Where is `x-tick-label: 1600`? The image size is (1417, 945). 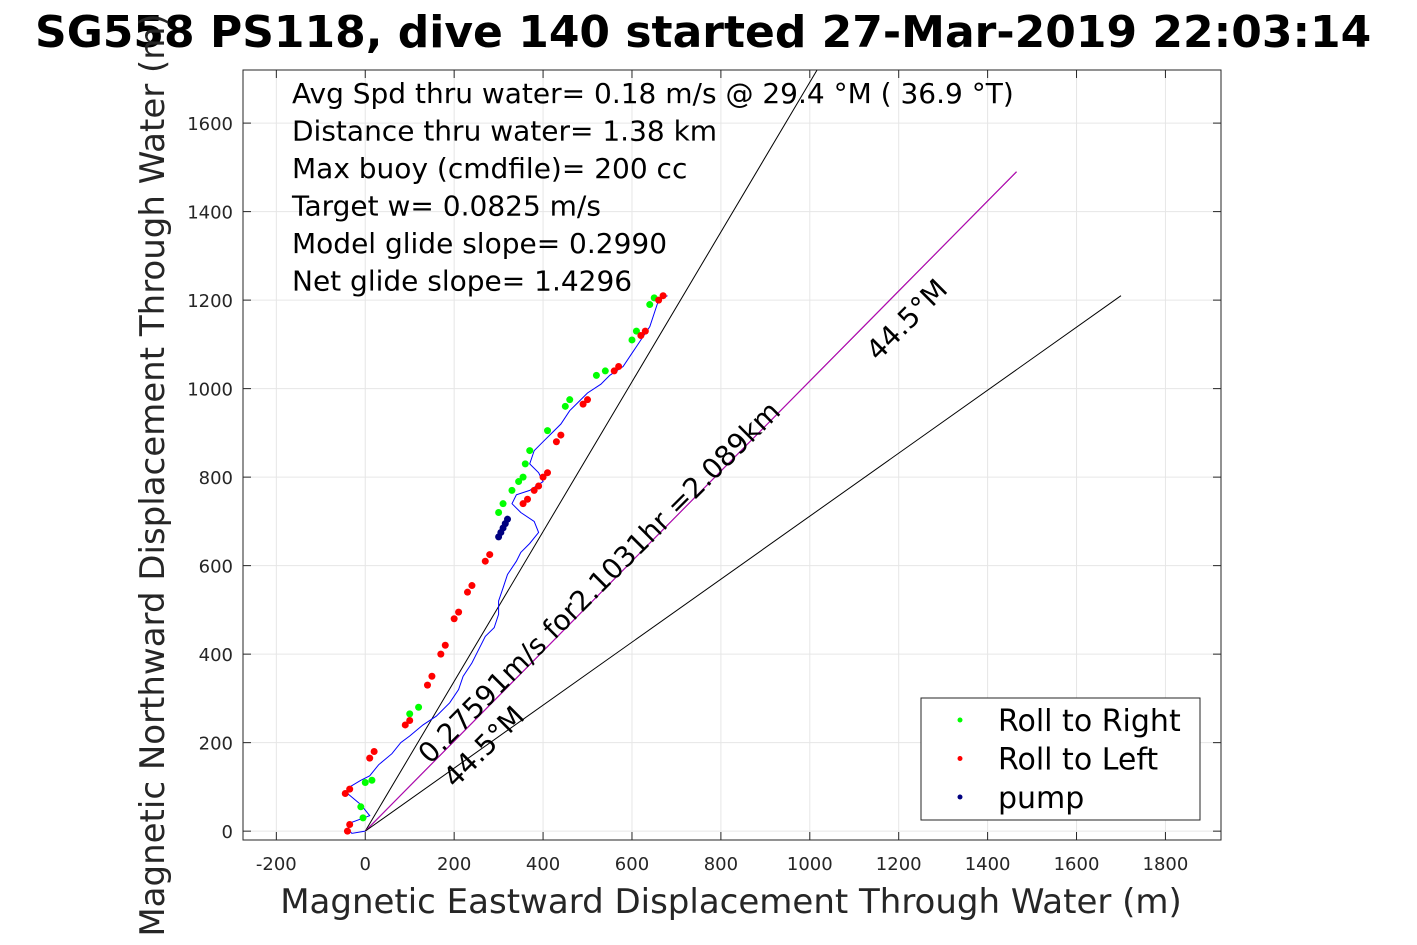 x-tick-label: 1600 is located at coordinates (1077, 864).